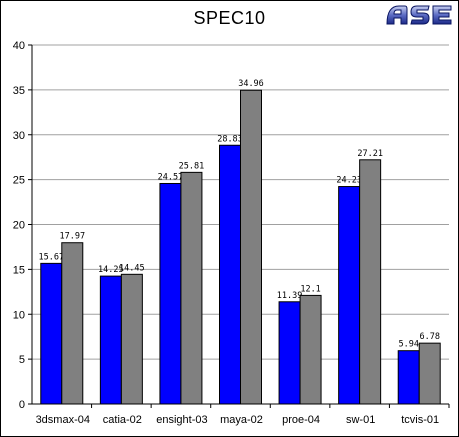  I want to click on data-label: 27.21, so click(370, 154).